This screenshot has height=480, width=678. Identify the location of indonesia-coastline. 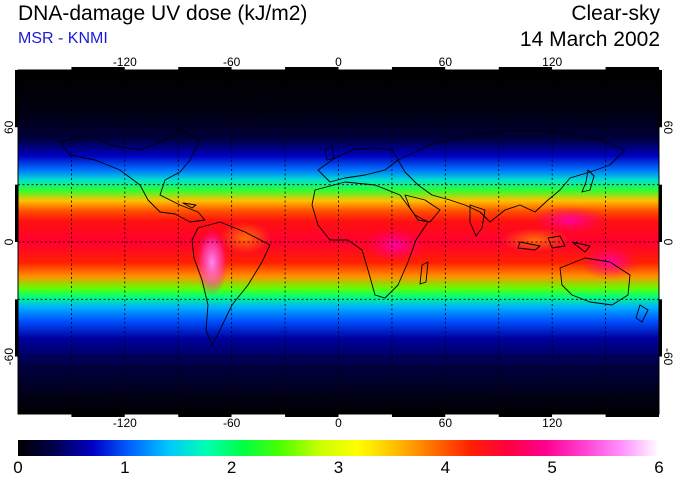
(554, 244).